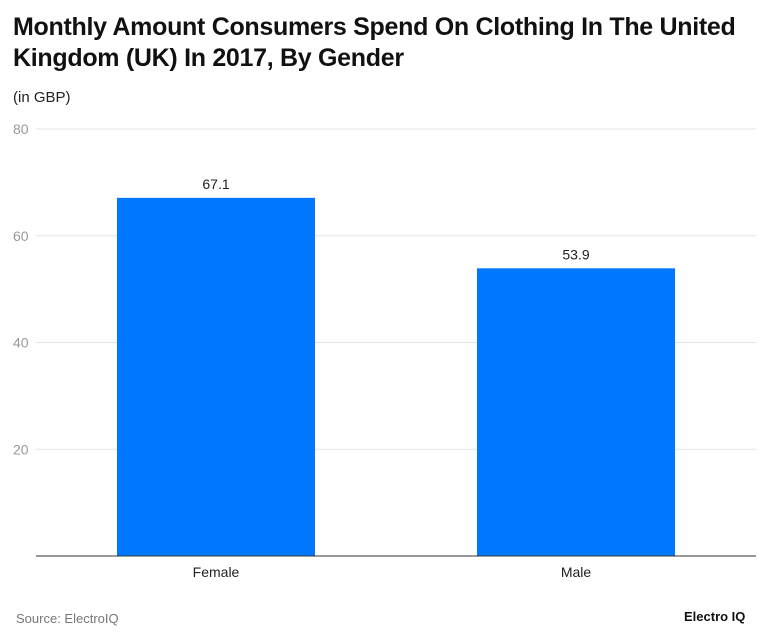 The height and width of the screenshot is (637, 767). I want to click on x-tick-label: Male, so click(576, 572).